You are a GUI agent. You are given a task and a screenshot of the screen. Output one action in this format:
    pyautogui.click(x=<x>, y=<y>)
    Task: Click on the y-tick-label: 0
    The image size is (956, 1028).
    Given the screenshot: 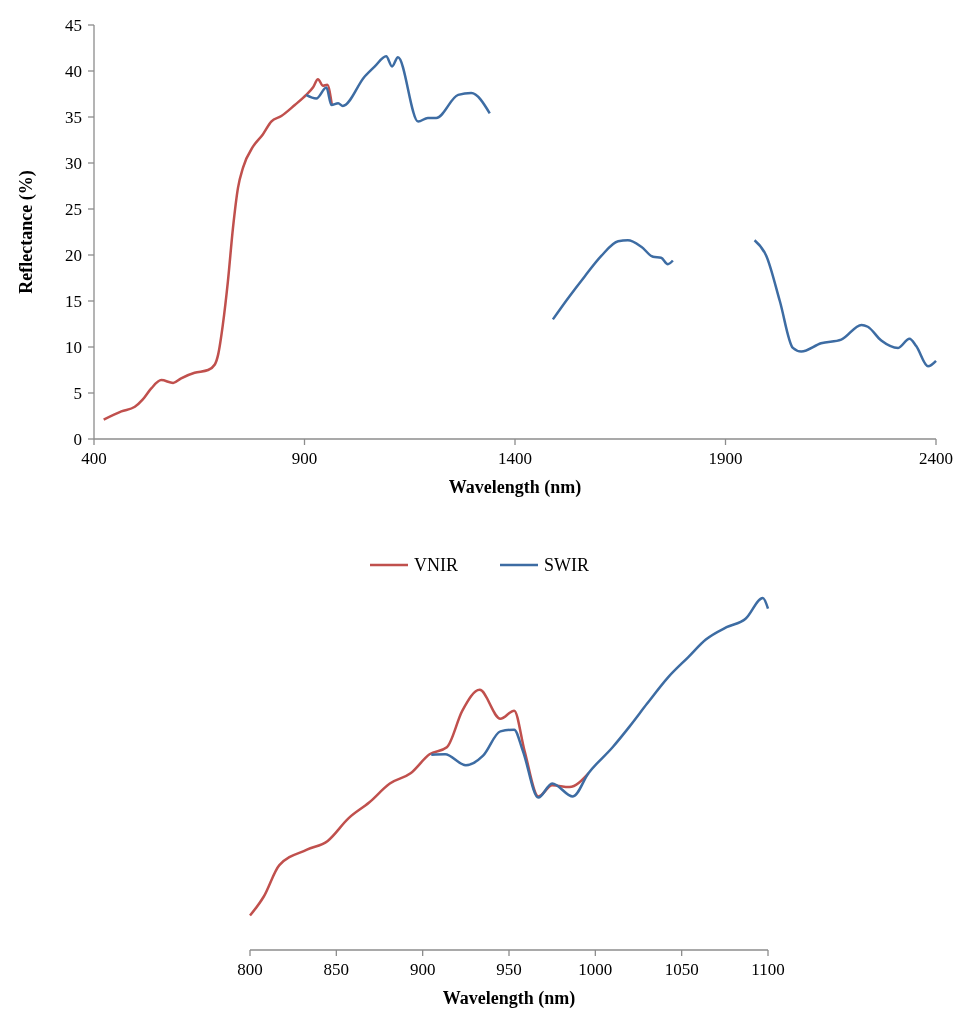 What is the action you would take?
    pyautogui.click(x=77, y=439)
    